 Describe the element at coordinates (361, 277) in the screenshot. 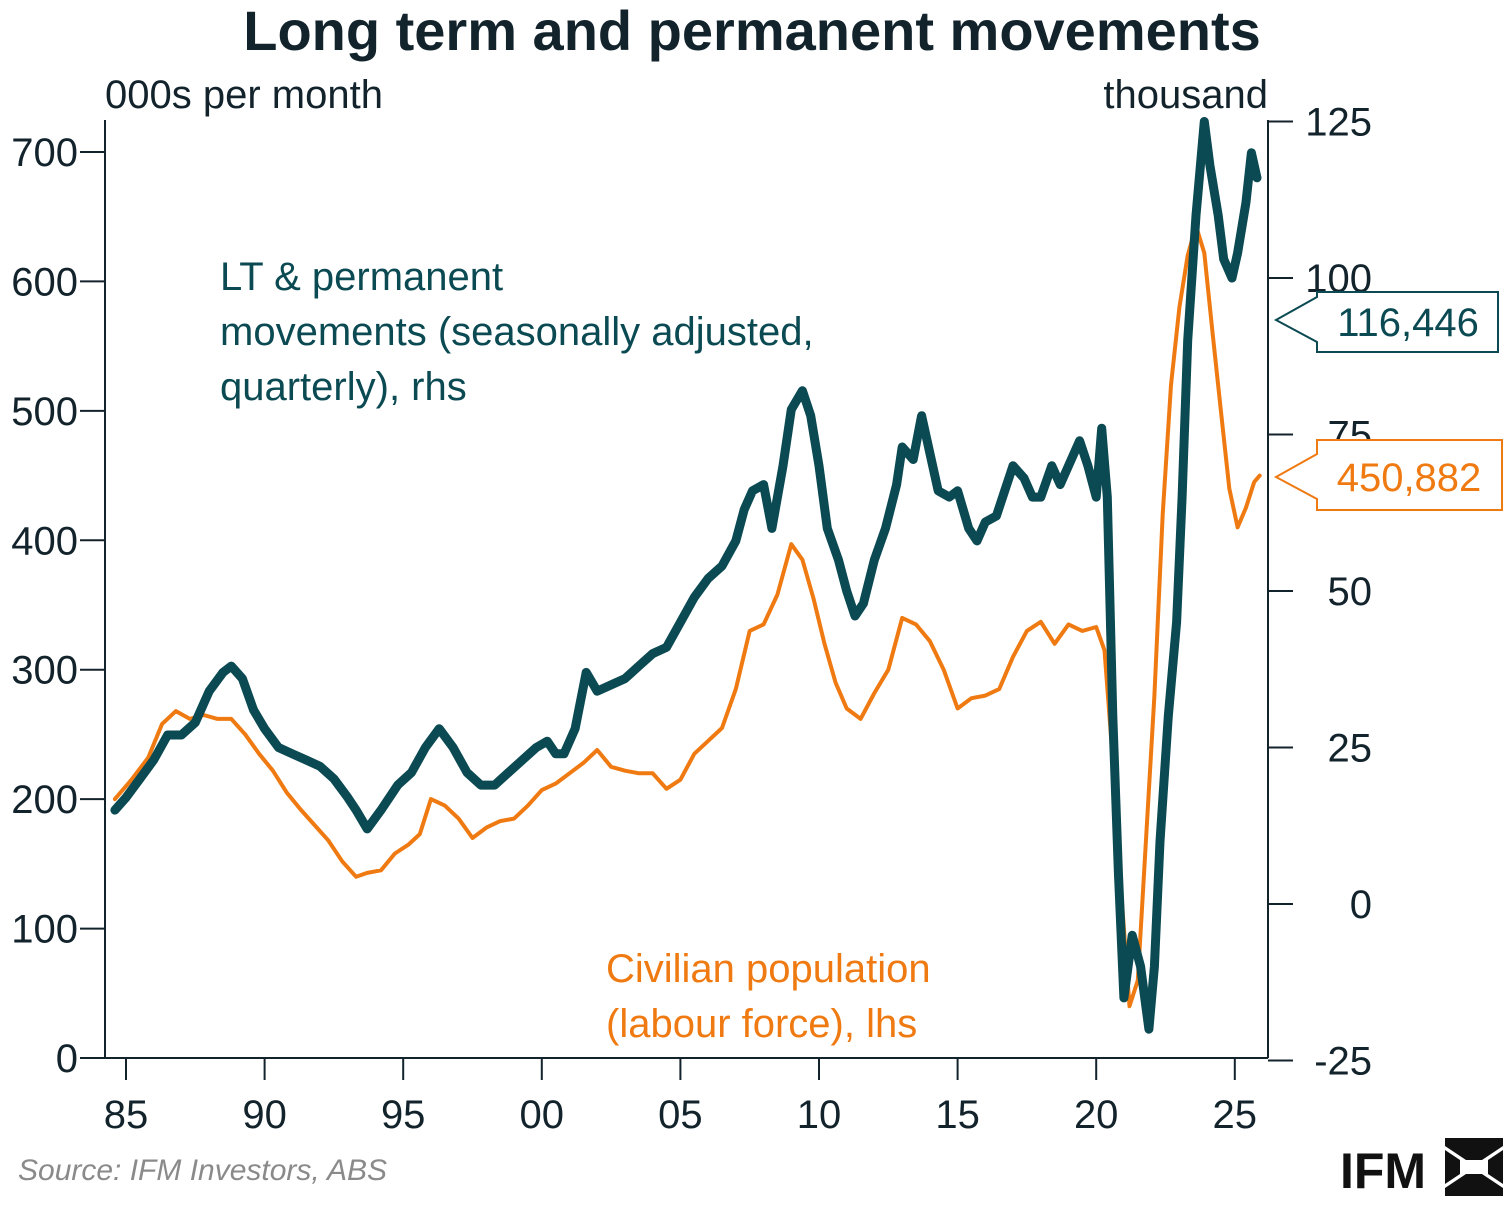

I see `teal-annotation-line-1: LT & permanent` at that location.